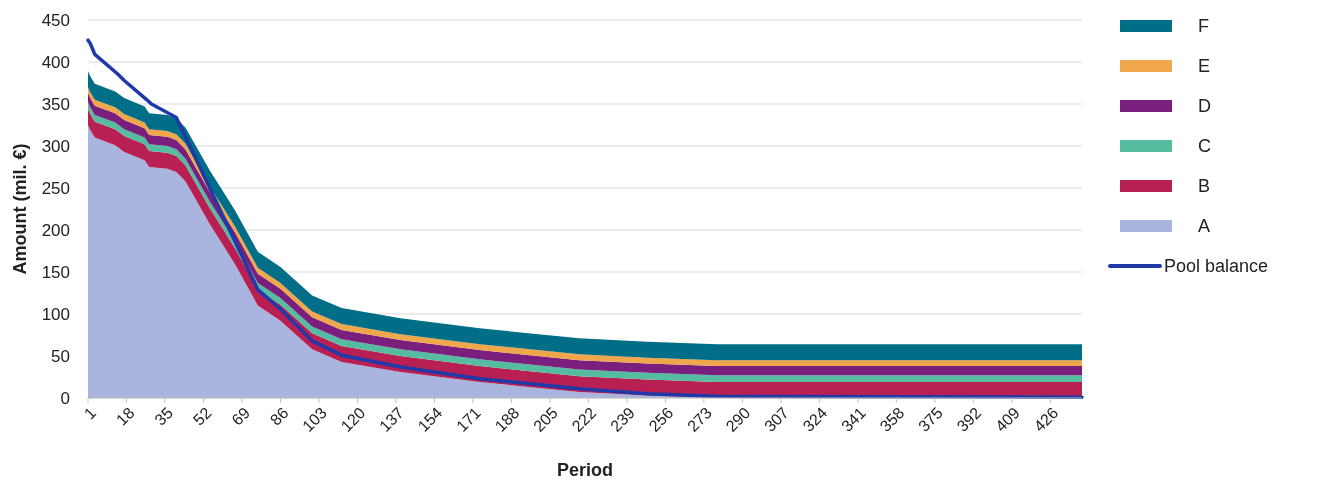 Image resolution: width=1317 pixels, height=484 pixels. What do you see at coordinates (241, 416) in the screenshot?
I see `x-tick-label: 69` at bounding box center [241, 416].